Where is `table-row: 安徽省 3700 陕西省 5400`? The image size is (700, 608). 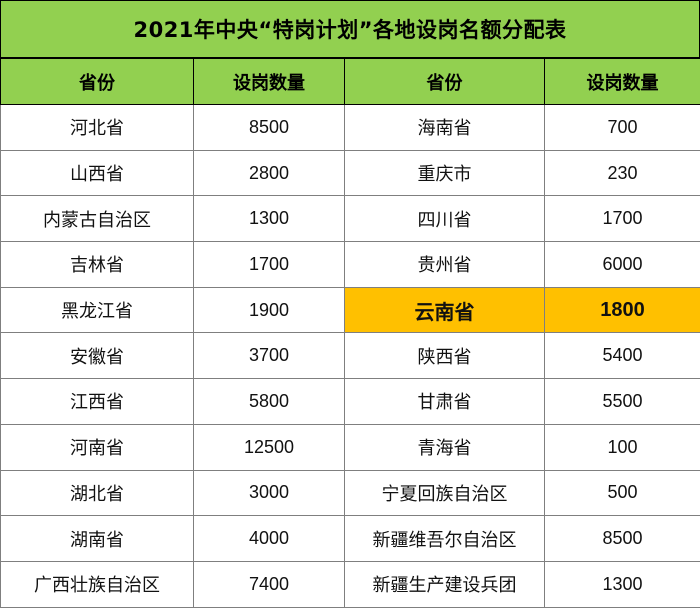 table-row: 安徽省 3700 陕西省 5400 is located at coordinates (350, 356).